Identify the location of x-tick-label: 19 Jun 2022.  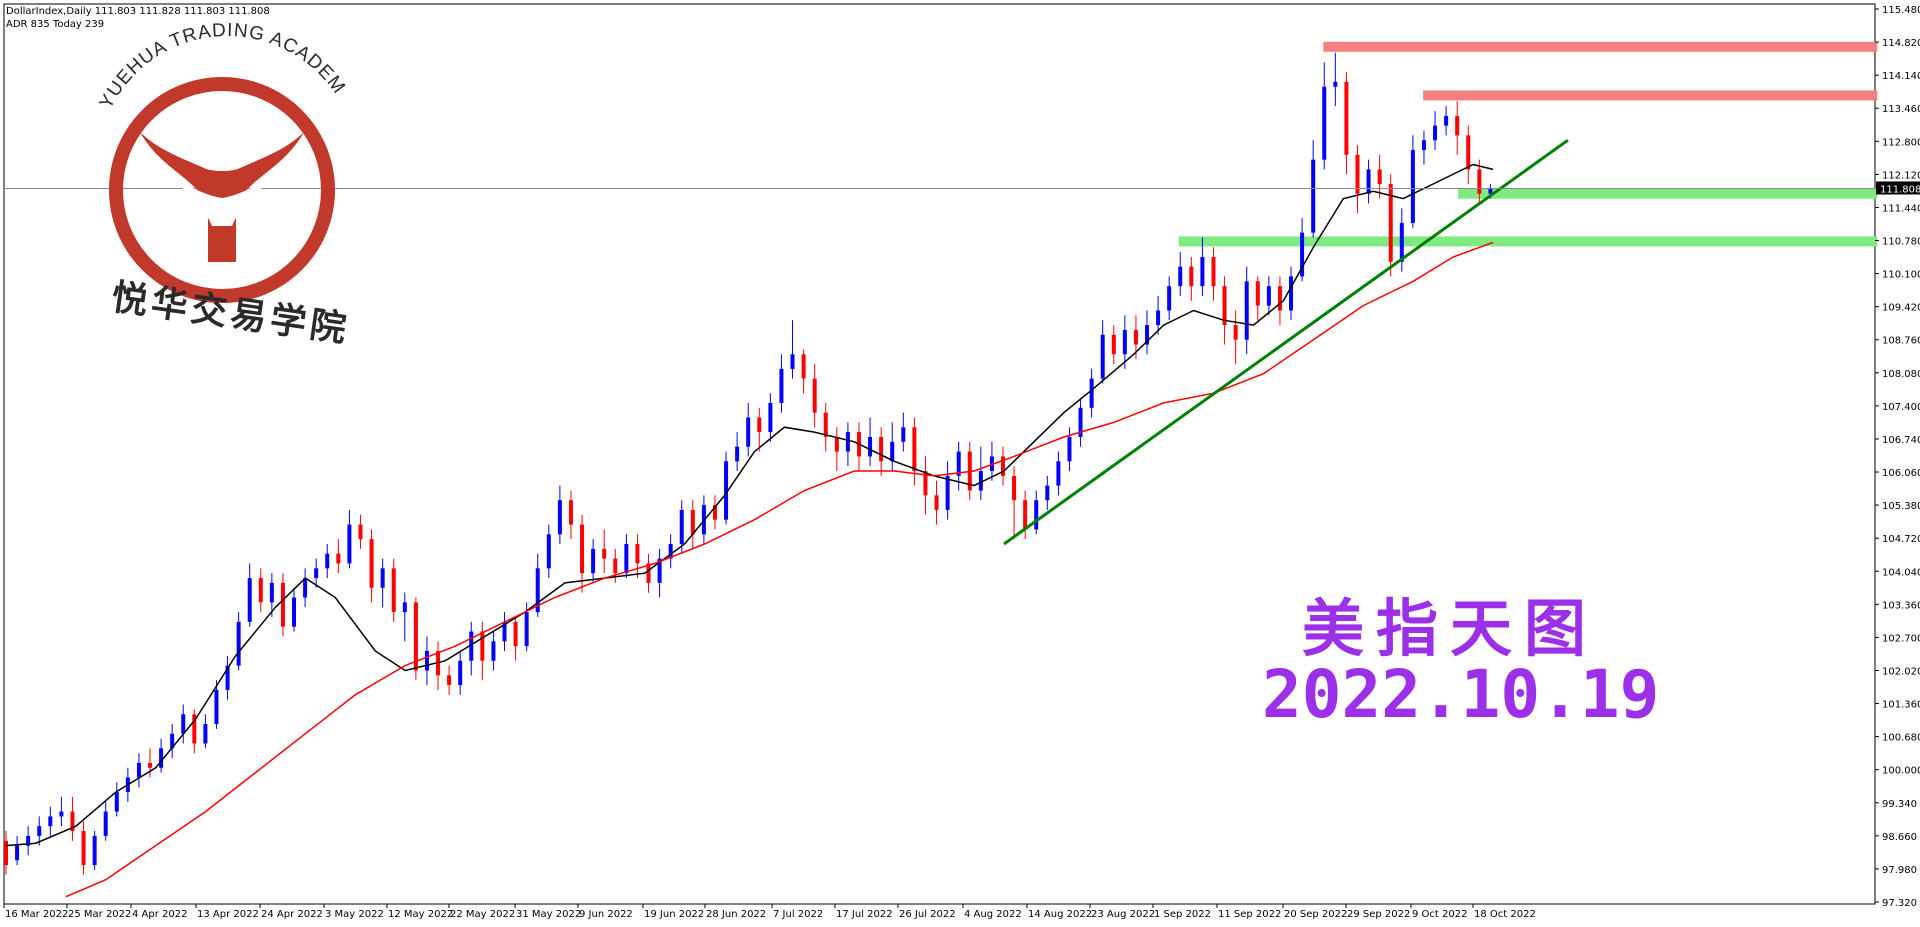
(674, 914).